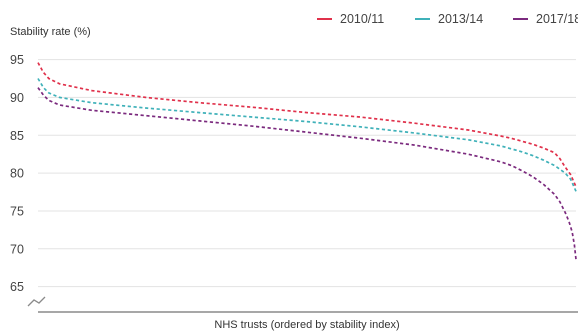  I want to click on axis-break-zigzag, so click(36, 301).